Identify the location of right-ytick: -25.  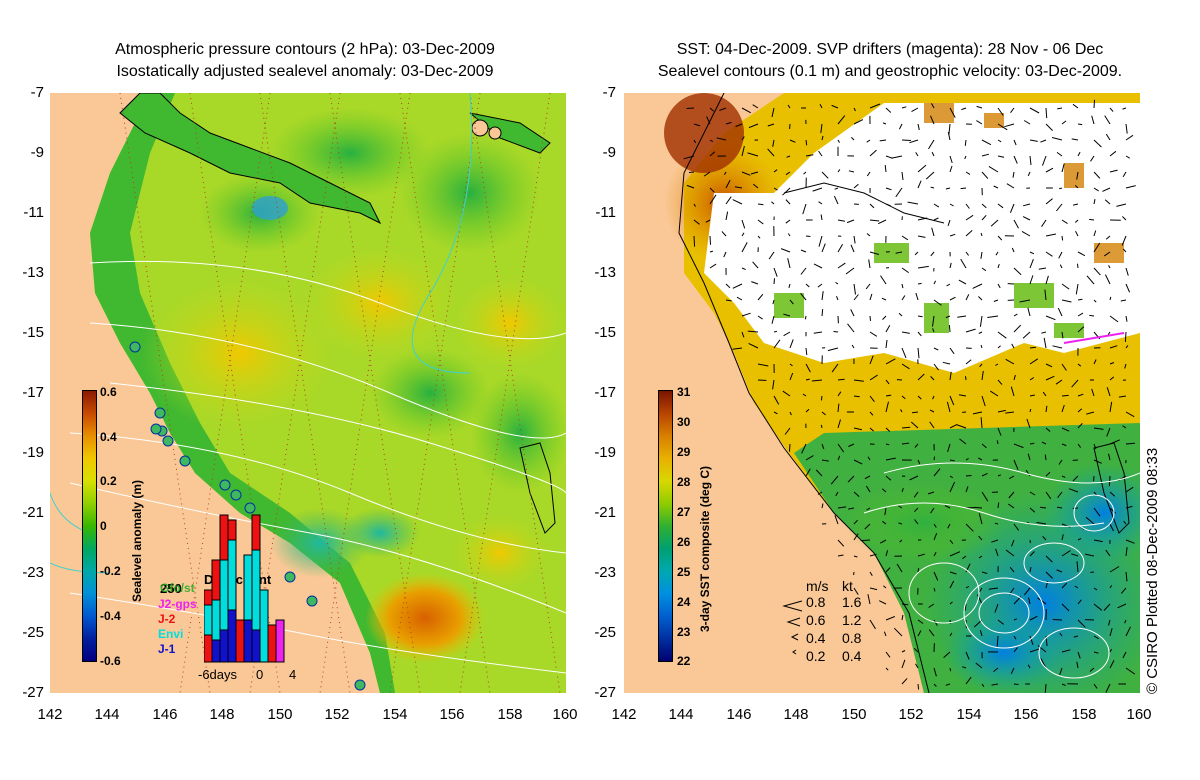
(605, 632).